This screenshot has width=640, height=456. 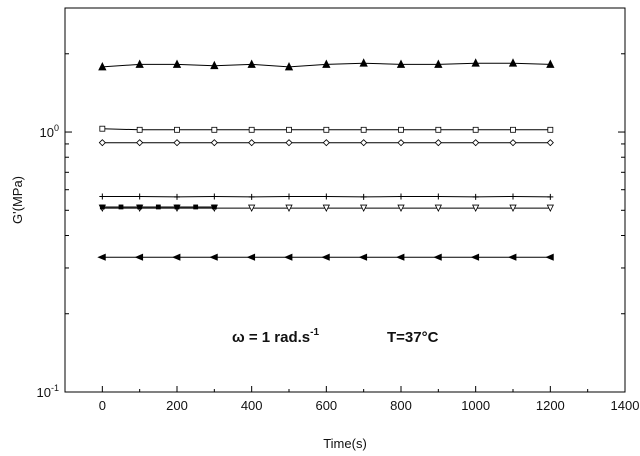 I want to click on annotation-omega-sup: -1, so click(x=314, y=332).